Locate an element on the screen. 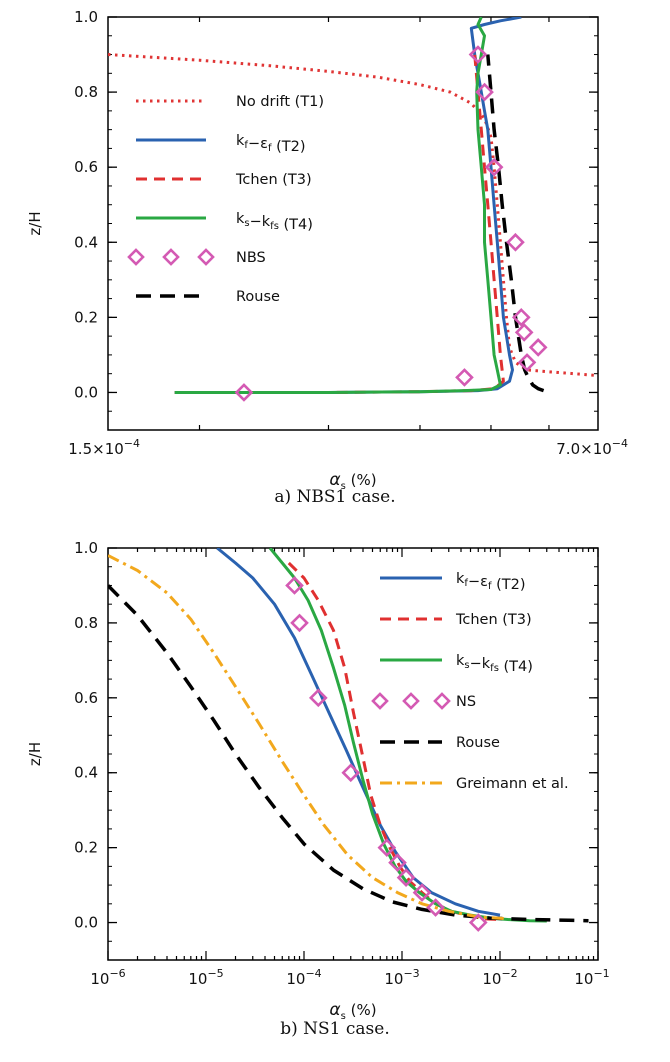 This screenshot has width=670, height=1062. x-tick-label: 10⁻⁵ is located at coordinates (205, 977).